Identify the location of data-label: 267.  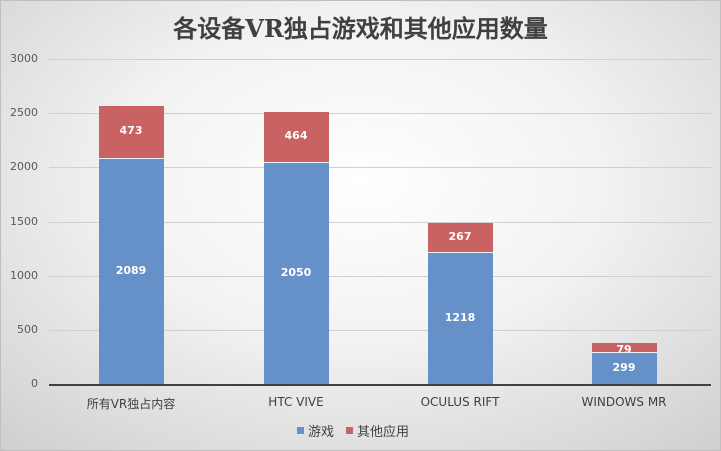
(460, 236).